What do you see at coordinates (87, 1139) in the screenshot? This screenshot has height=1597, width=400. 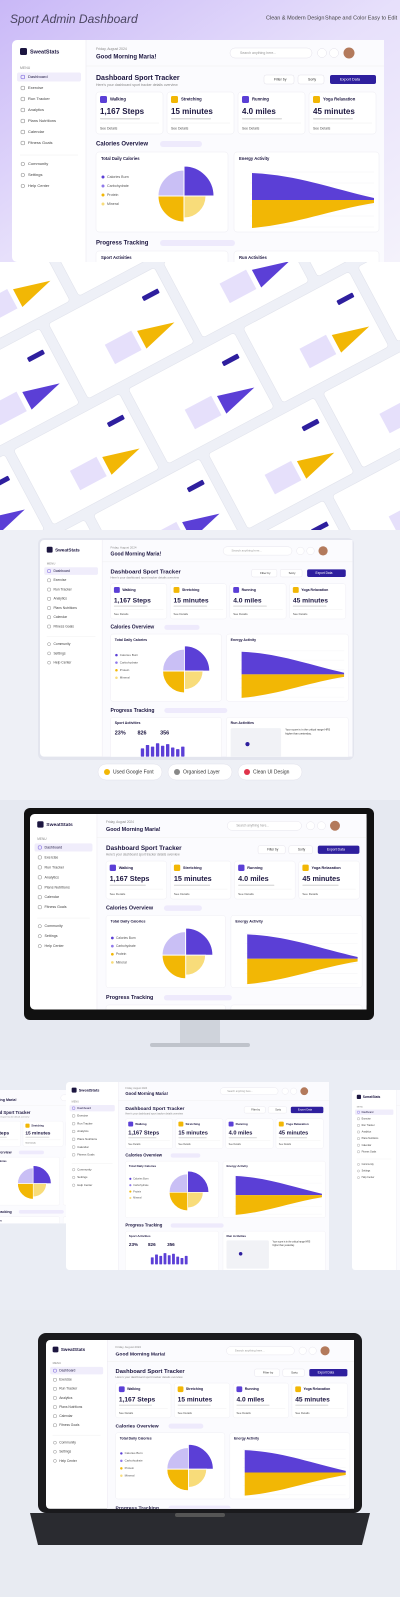 I see `nav-item: Plans Nutritions` at bounding box center [87, 1139].